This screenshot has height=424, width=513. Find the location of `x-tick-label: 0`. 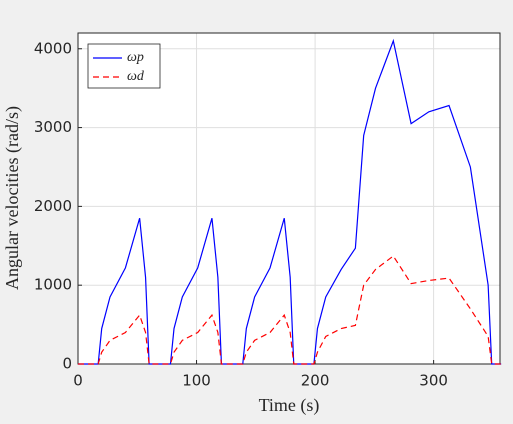

x-tick-label: 0 is located at coordinates (78, 381).